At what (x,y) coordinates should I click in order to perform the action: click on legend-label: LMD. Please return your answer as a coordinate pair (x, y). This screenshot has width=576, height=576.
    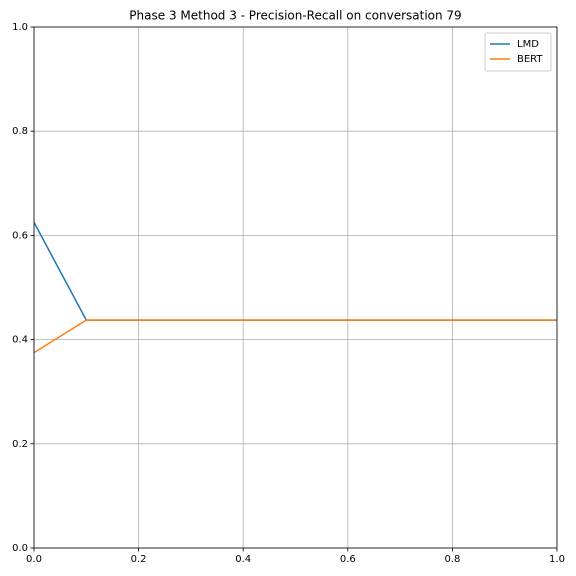
    Looking at the image, I should click on (528, 44).